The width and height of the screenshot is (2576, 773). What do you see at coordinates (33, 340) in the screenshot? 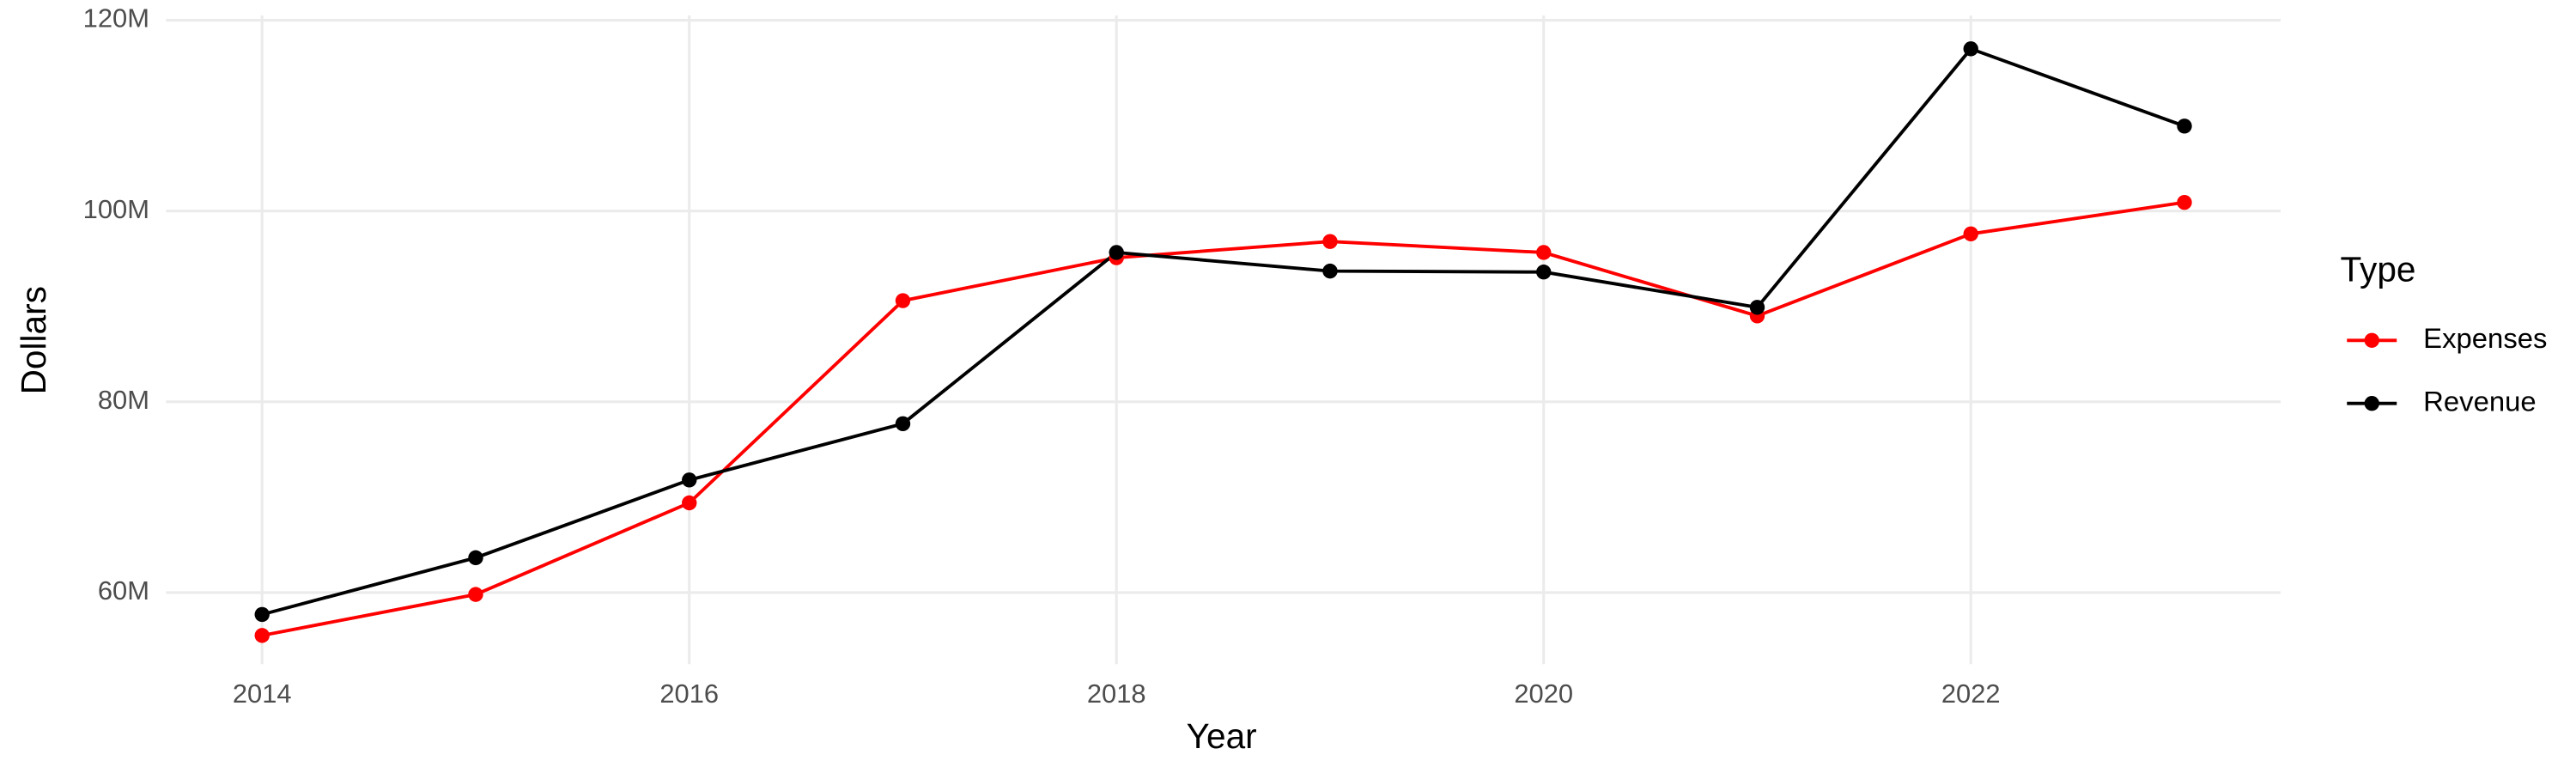
I see `y-axis-title: Dollars` at bounding box center [33, 340].